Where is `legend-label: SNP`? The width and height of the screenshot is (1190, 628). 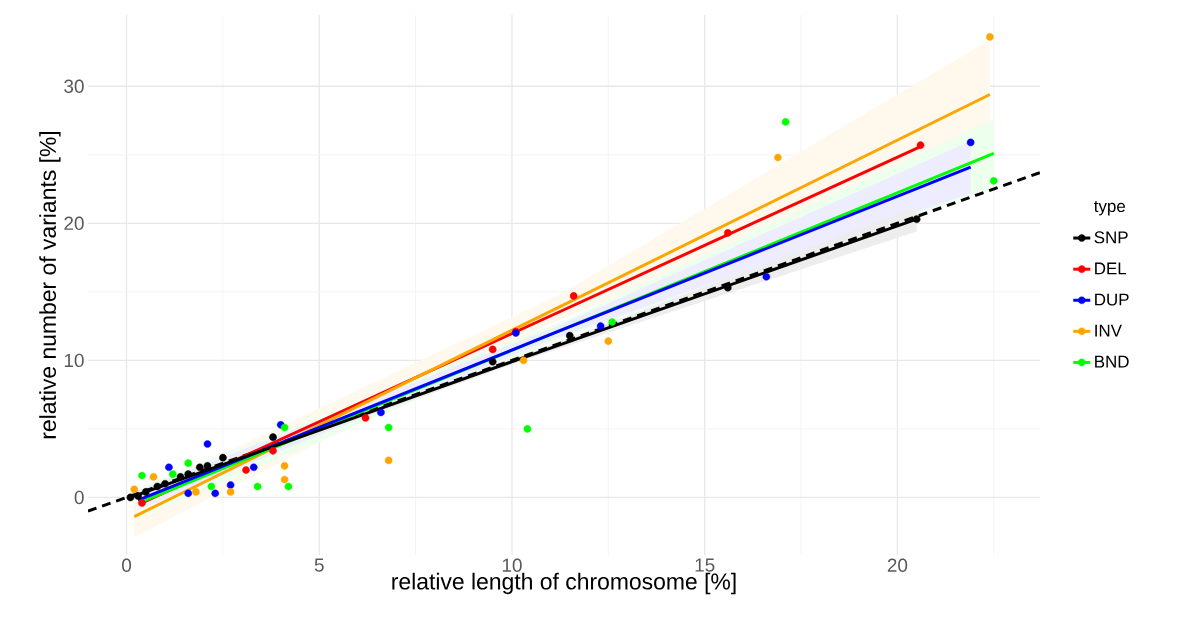 legend-label: SNP is located at coordinates (1111, 237).